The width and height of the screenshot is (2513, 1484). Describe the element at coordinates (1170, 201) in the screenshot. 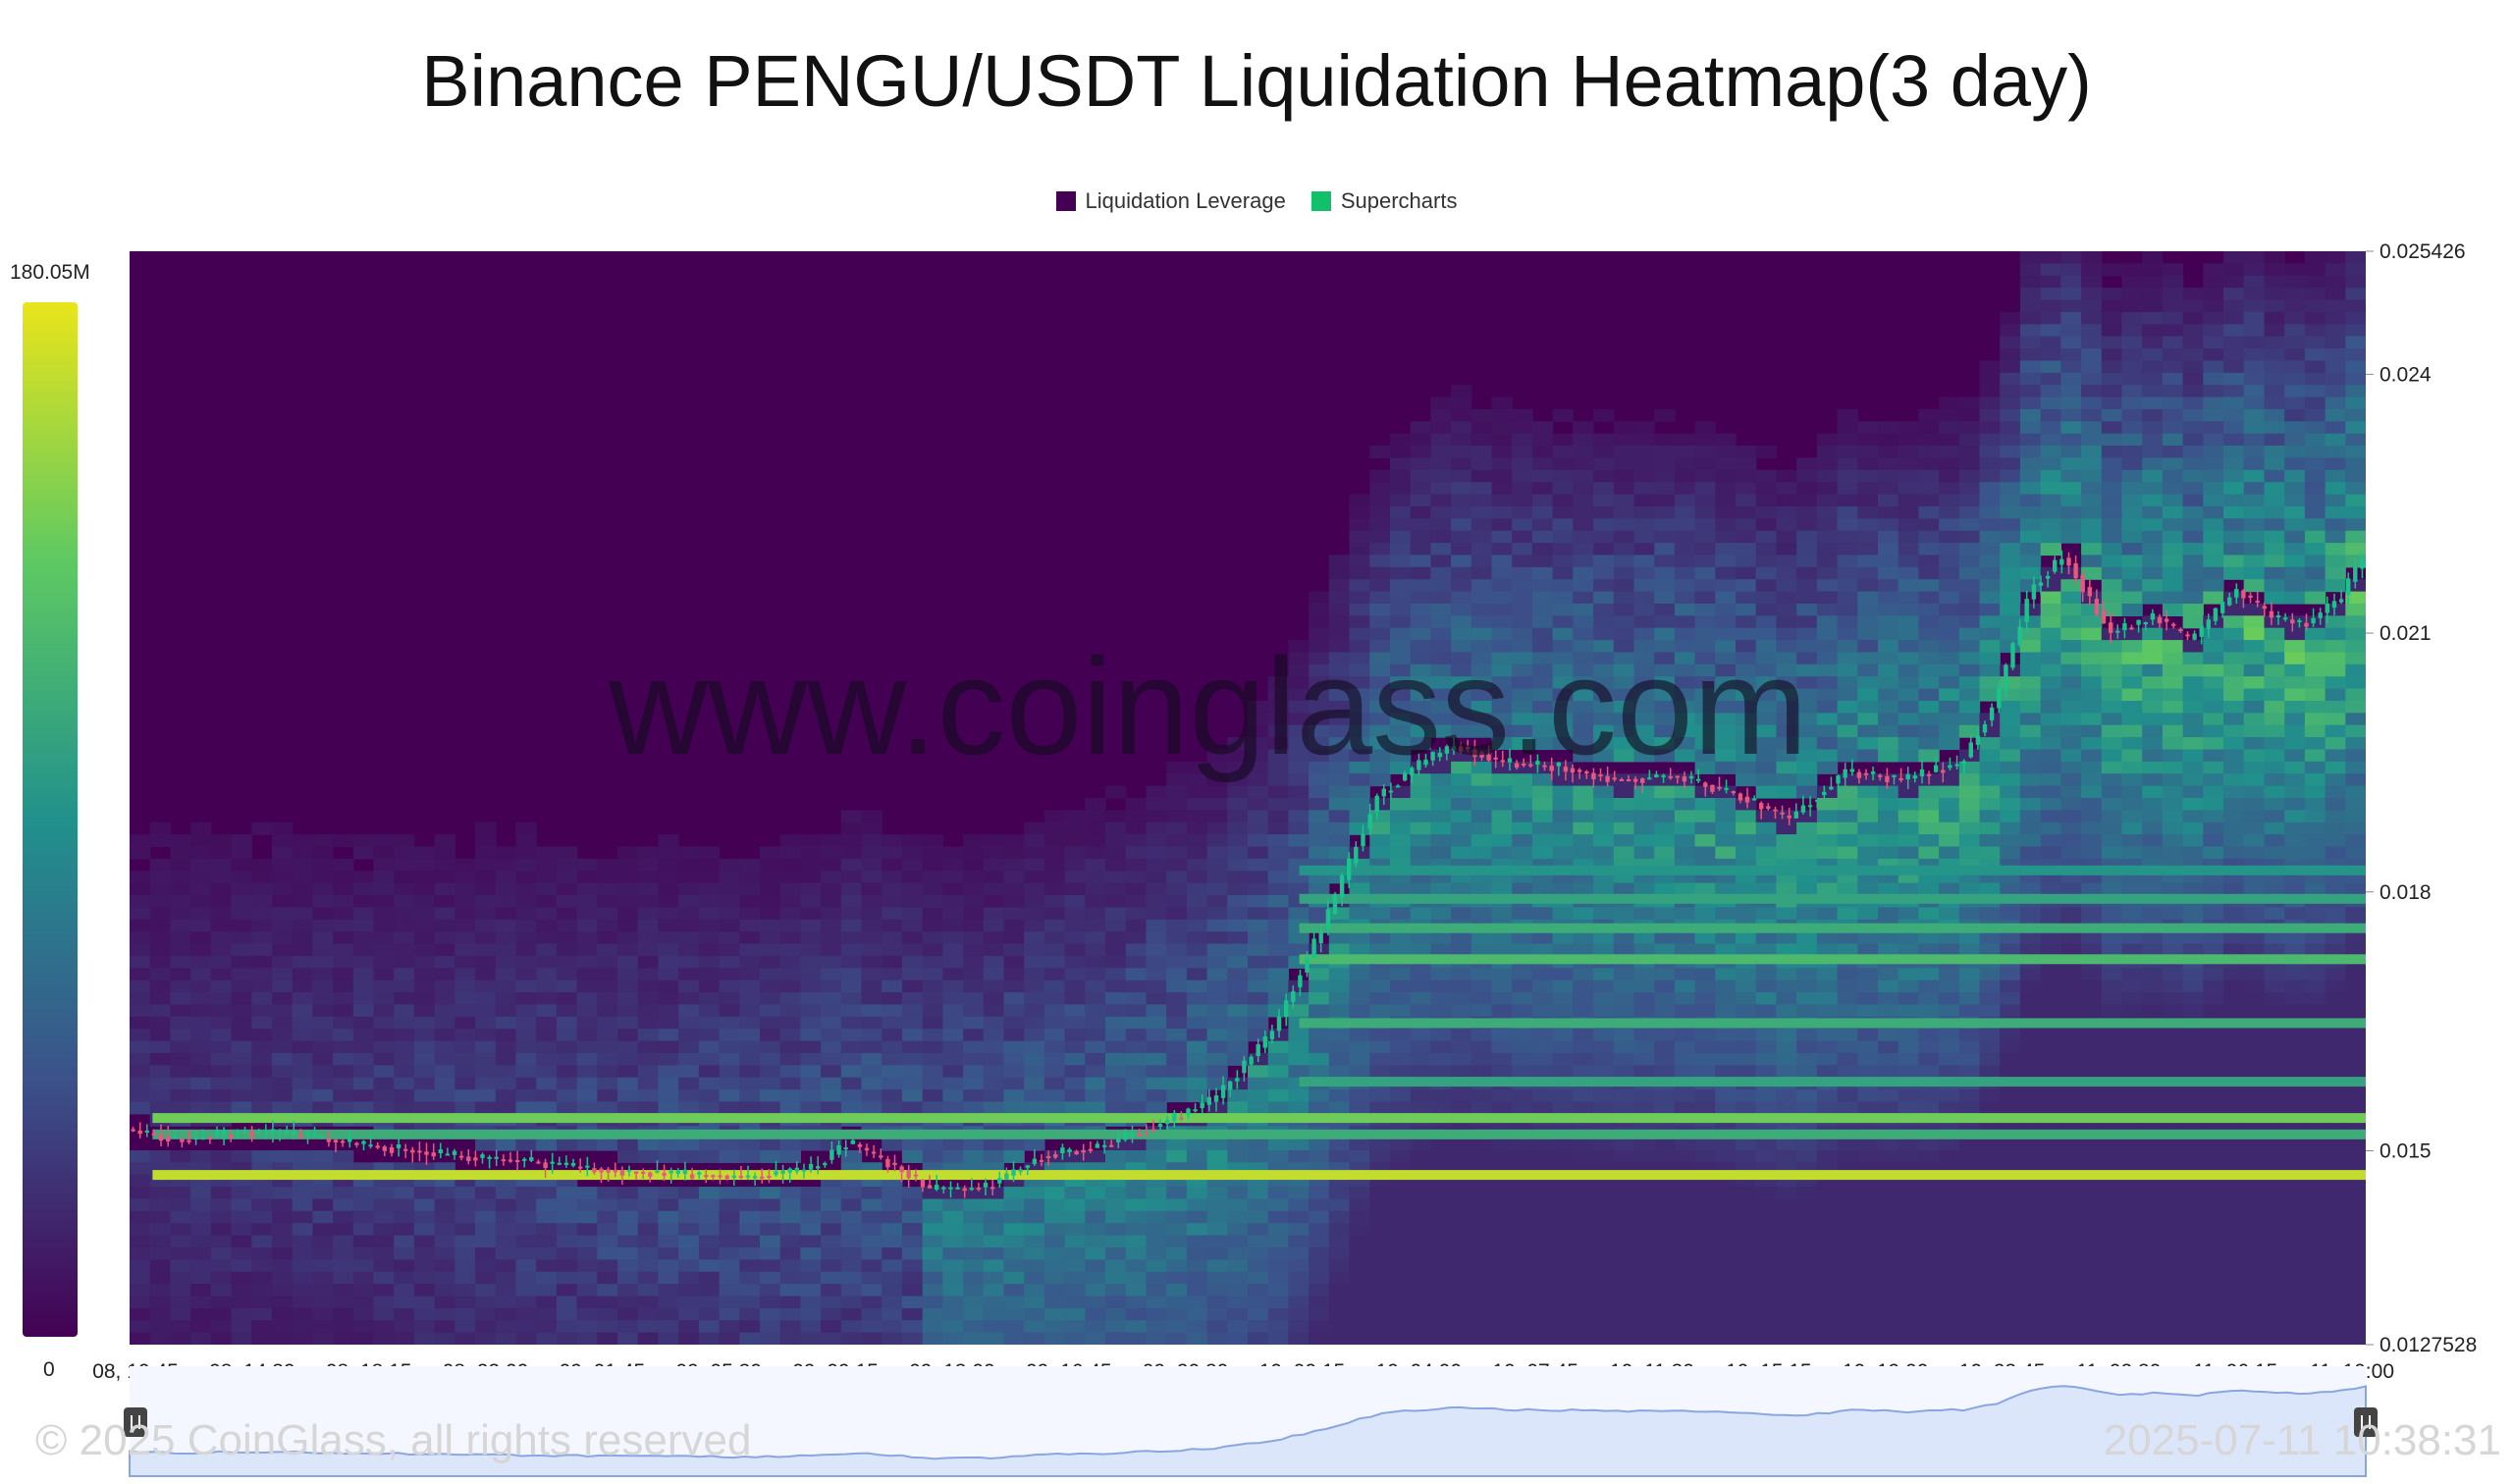

I see `legend-item-liquidation-leverage: Liquidation Leverage` at that location.